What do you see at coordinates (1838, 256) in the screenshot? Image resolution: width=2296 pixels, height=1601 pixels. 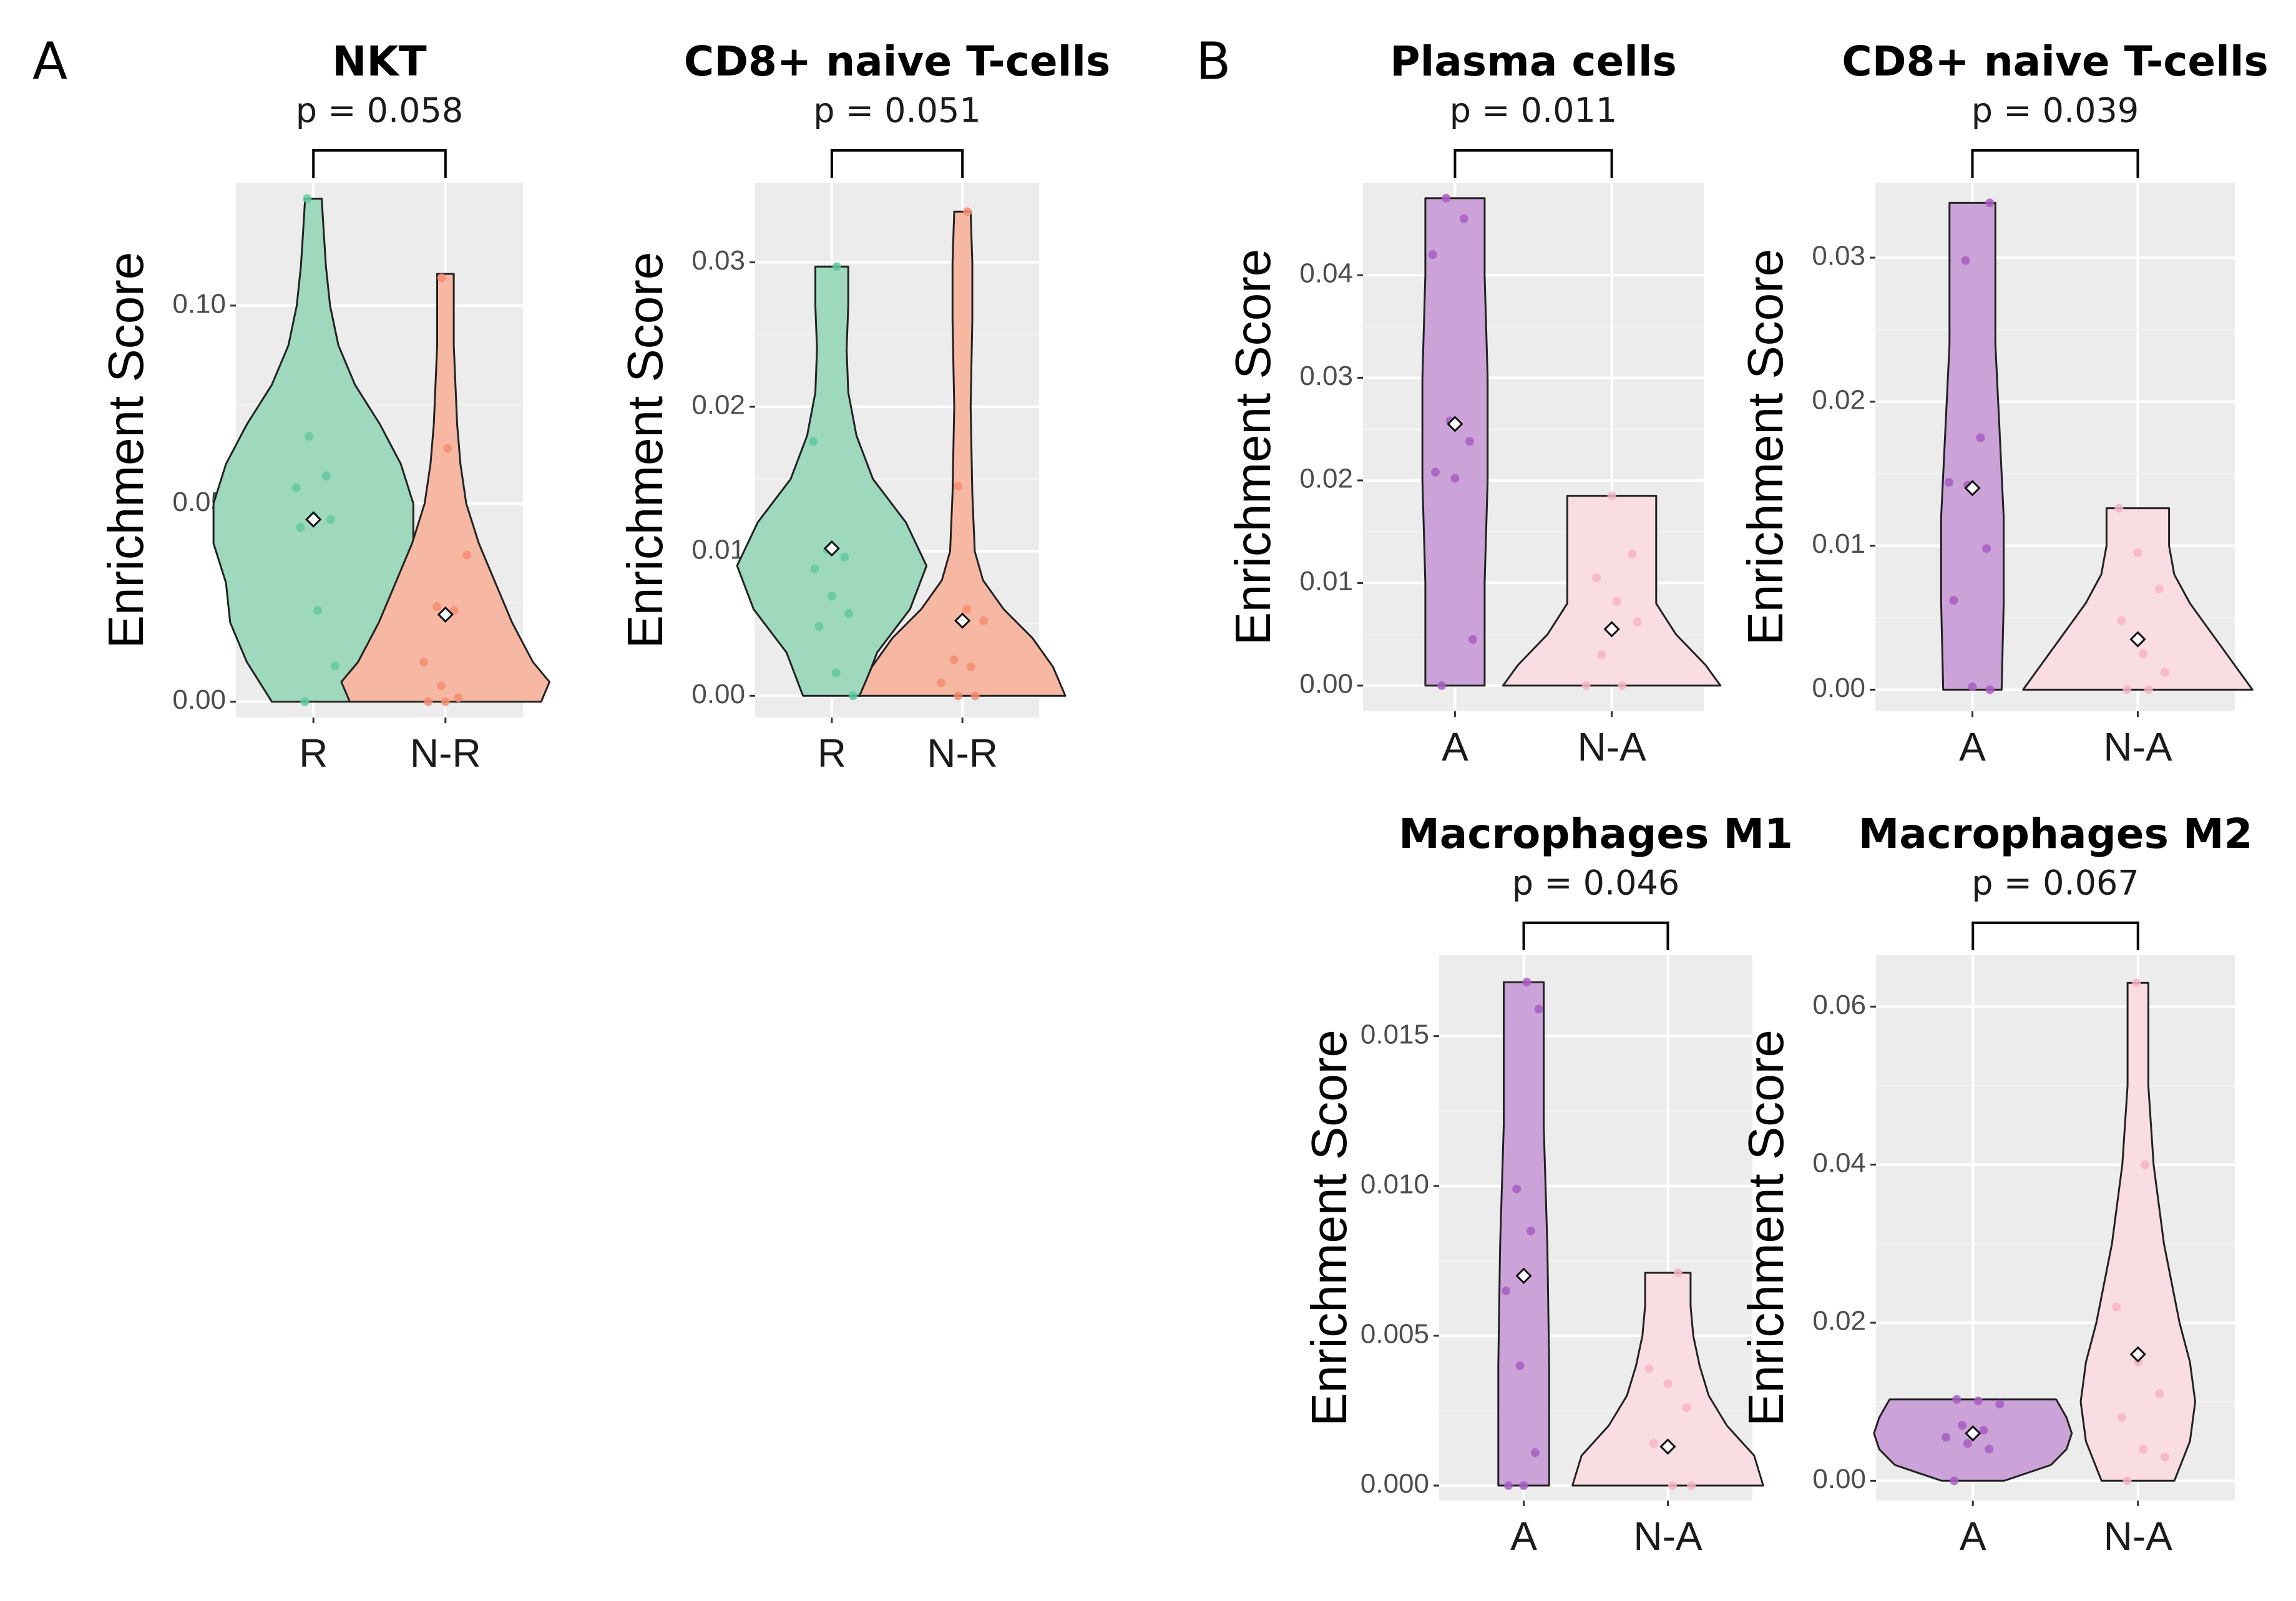 I see `y-tick-label: 0.03` at bounding box center [1838, 256].